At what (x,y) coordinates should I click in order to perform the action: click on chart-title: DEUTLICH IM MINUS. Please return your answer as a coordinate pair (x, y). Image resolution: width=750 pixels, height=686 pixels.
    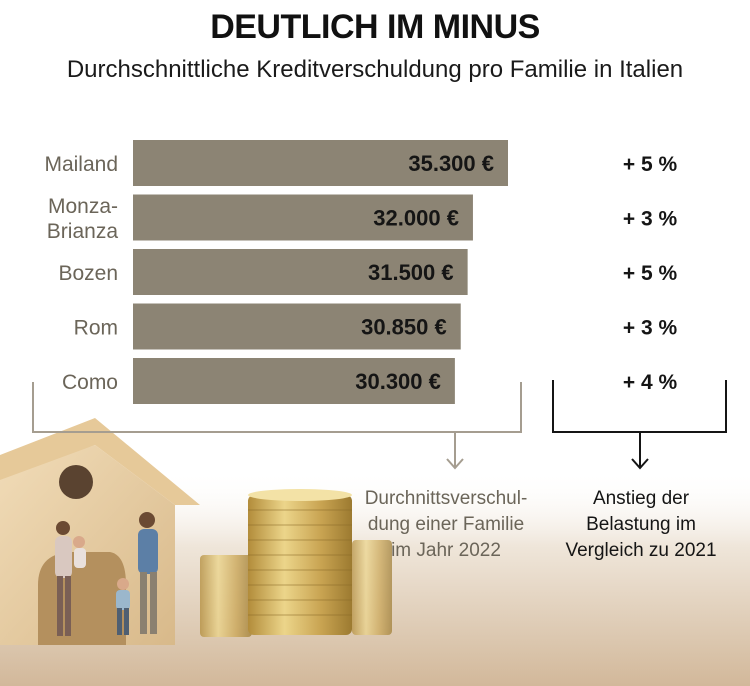
    Looking at the image, I should click on (375, 27).